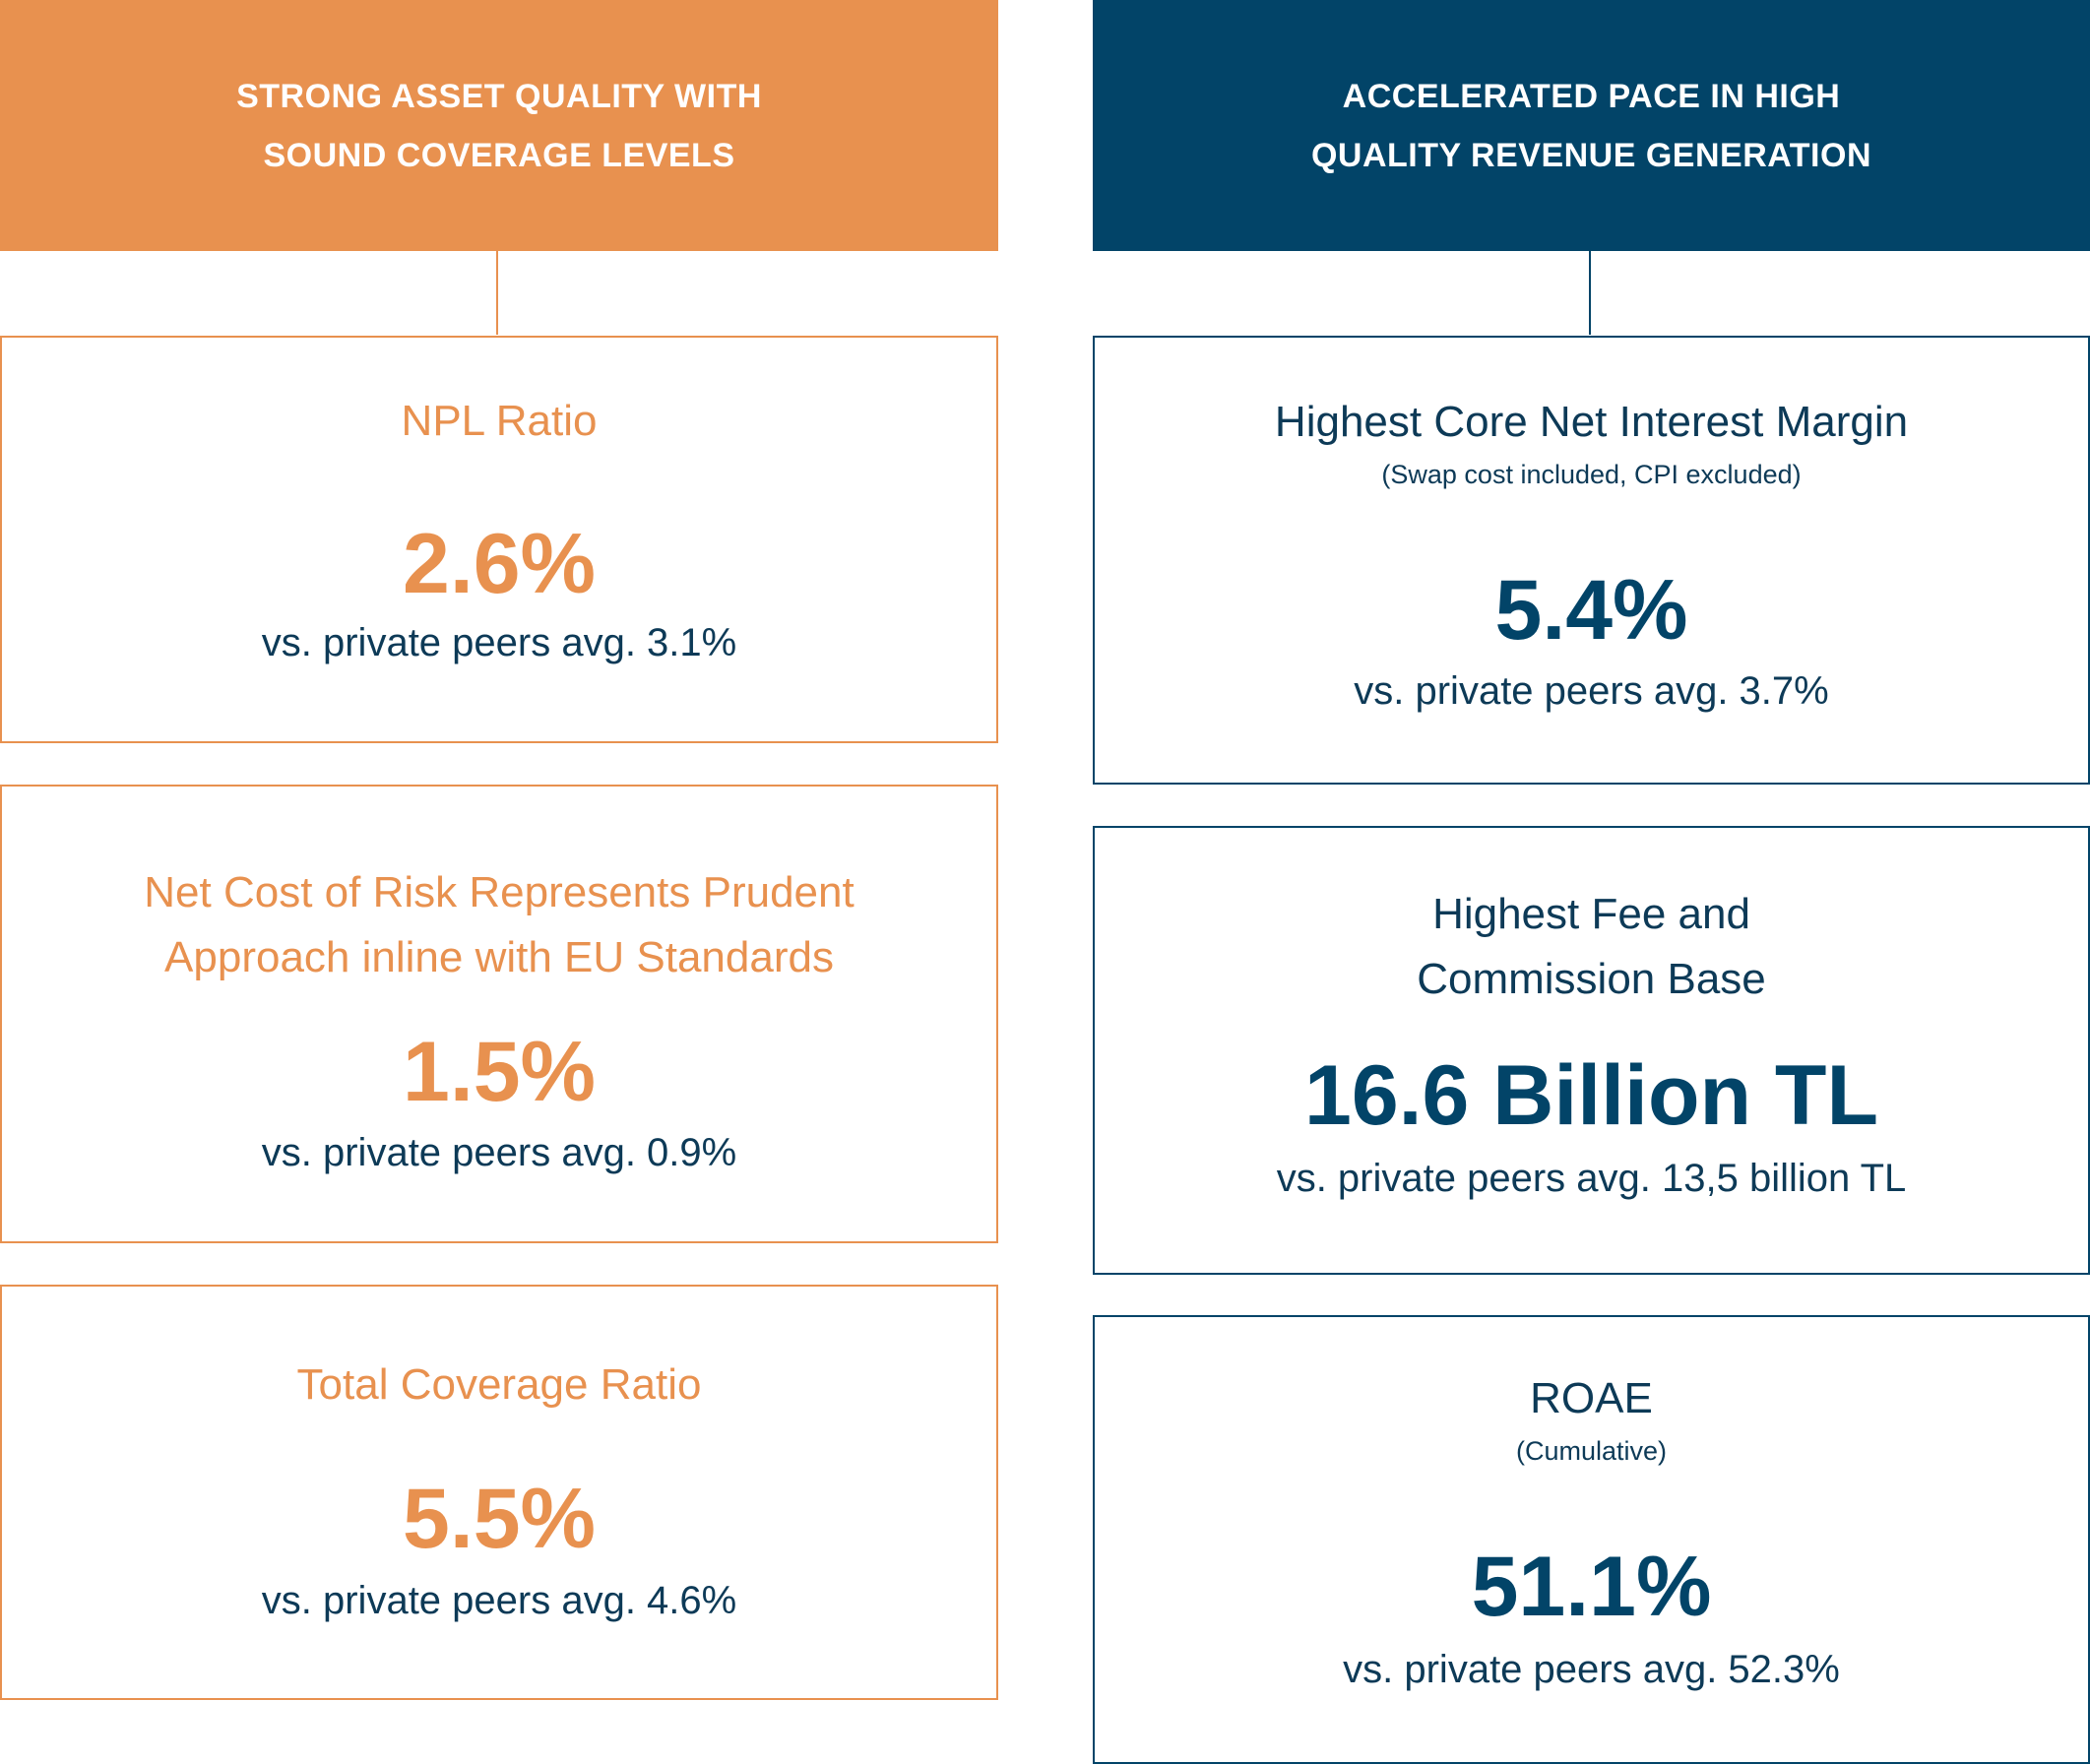 The height and width of the screenshot is (1764, 2090). I want to click on net-interest-margin-compare: vs. private peers avg. 3.7%, so click(1591, 691).